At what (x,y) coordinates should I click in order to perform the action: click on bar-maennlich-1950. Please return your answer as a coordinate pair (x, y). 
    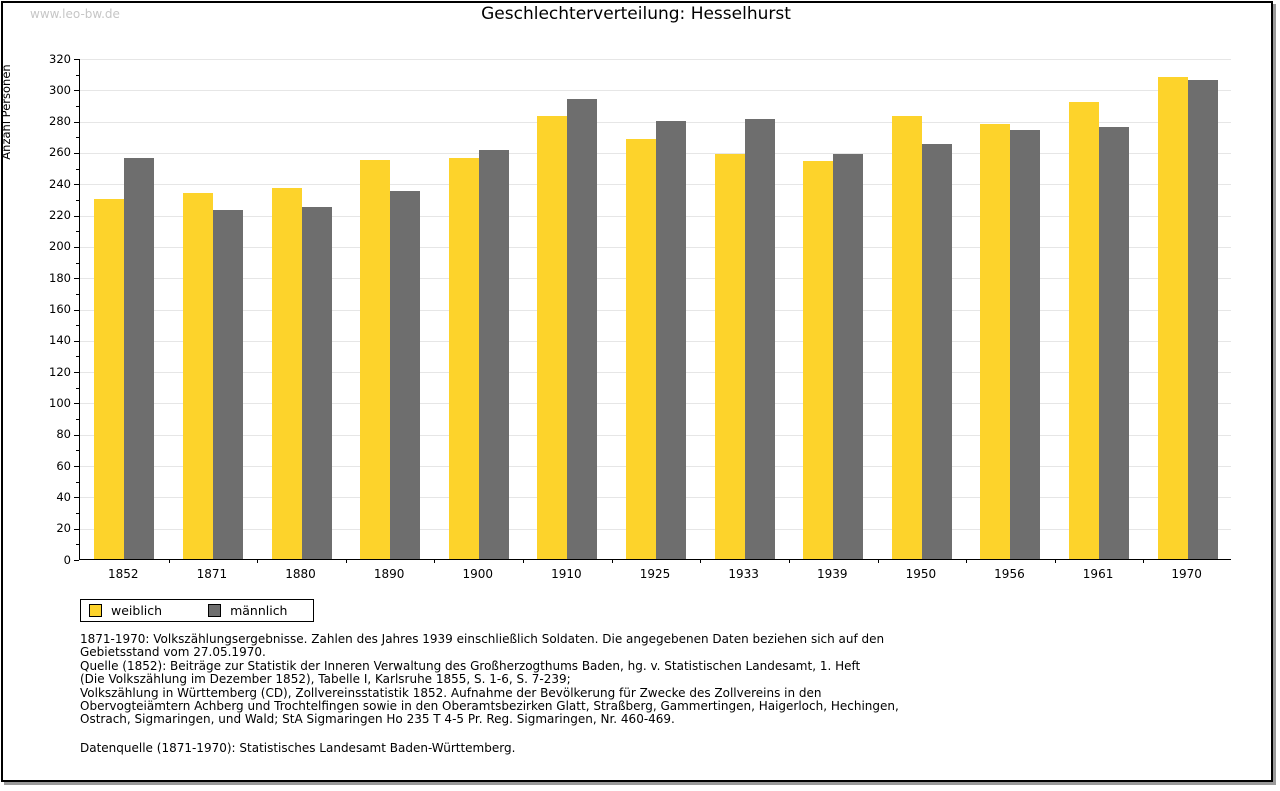
    Looking at the image, I should click on (936, 351).